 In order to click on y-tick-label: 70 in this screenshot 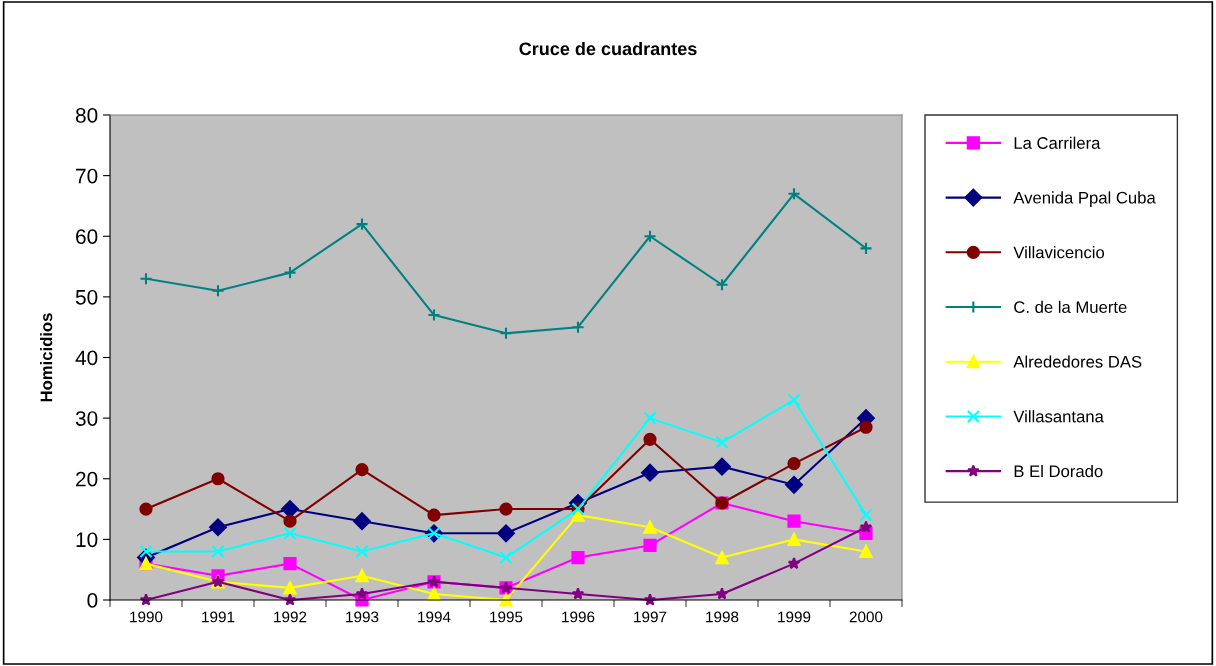, I will do `click(87, 176)`.